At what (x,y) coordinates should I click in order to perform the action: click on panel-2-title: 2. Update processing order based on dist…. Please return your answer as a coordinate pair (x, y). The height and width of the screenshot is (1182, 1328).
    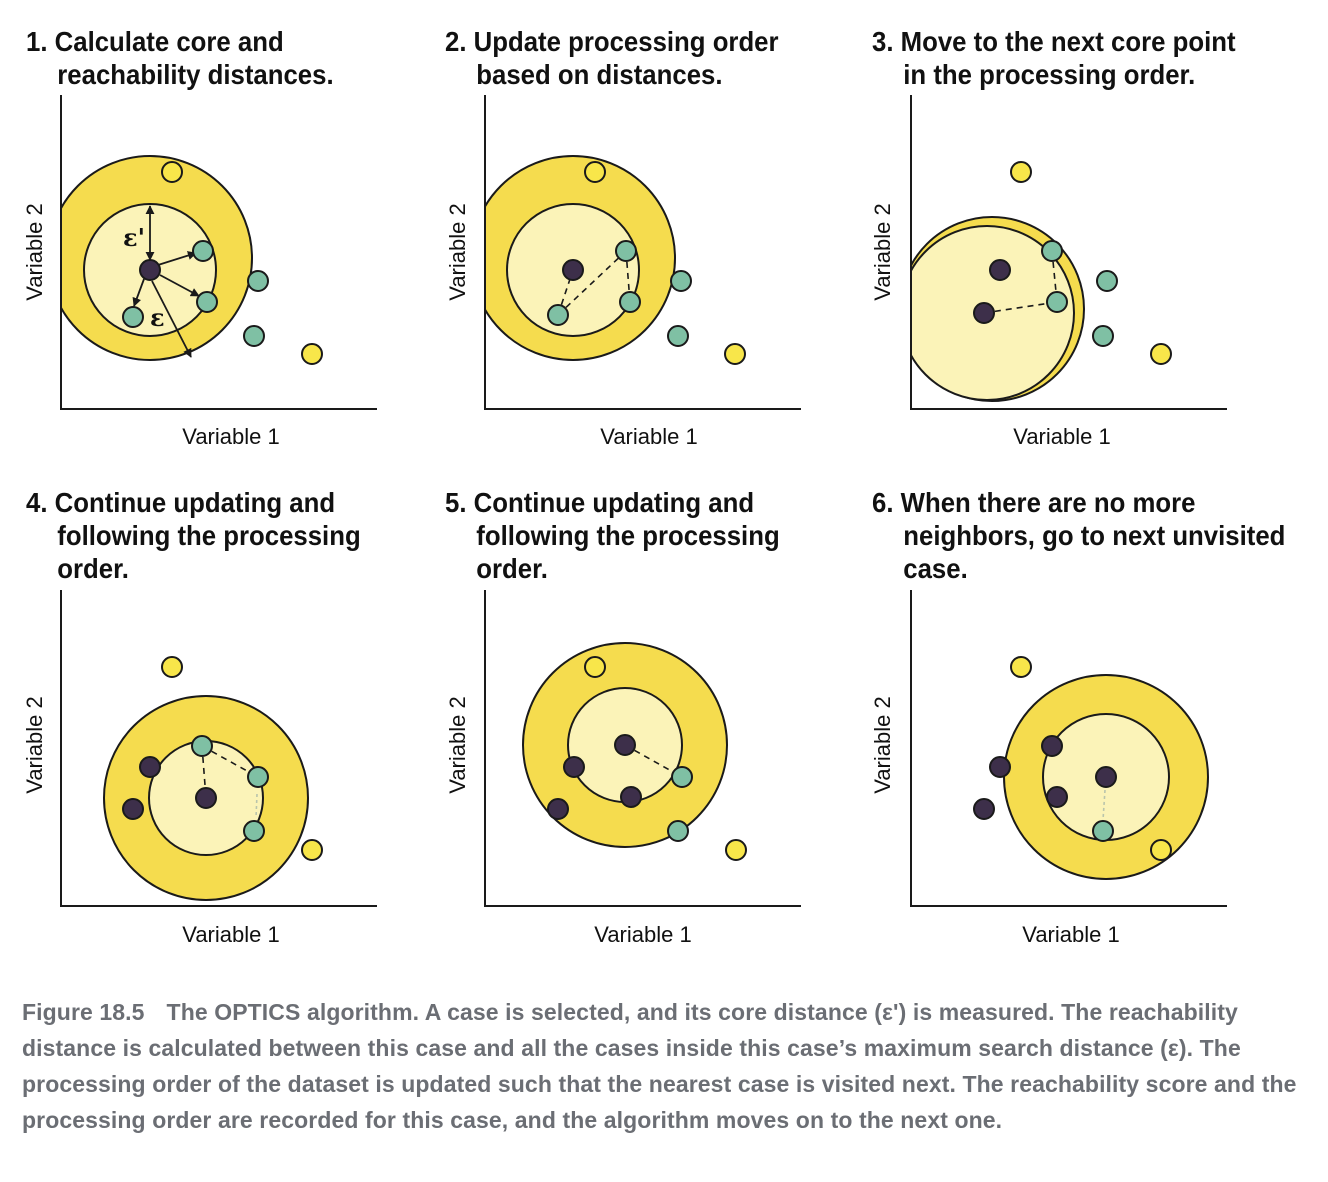
    Looking at the image, I should click on (612, 58).